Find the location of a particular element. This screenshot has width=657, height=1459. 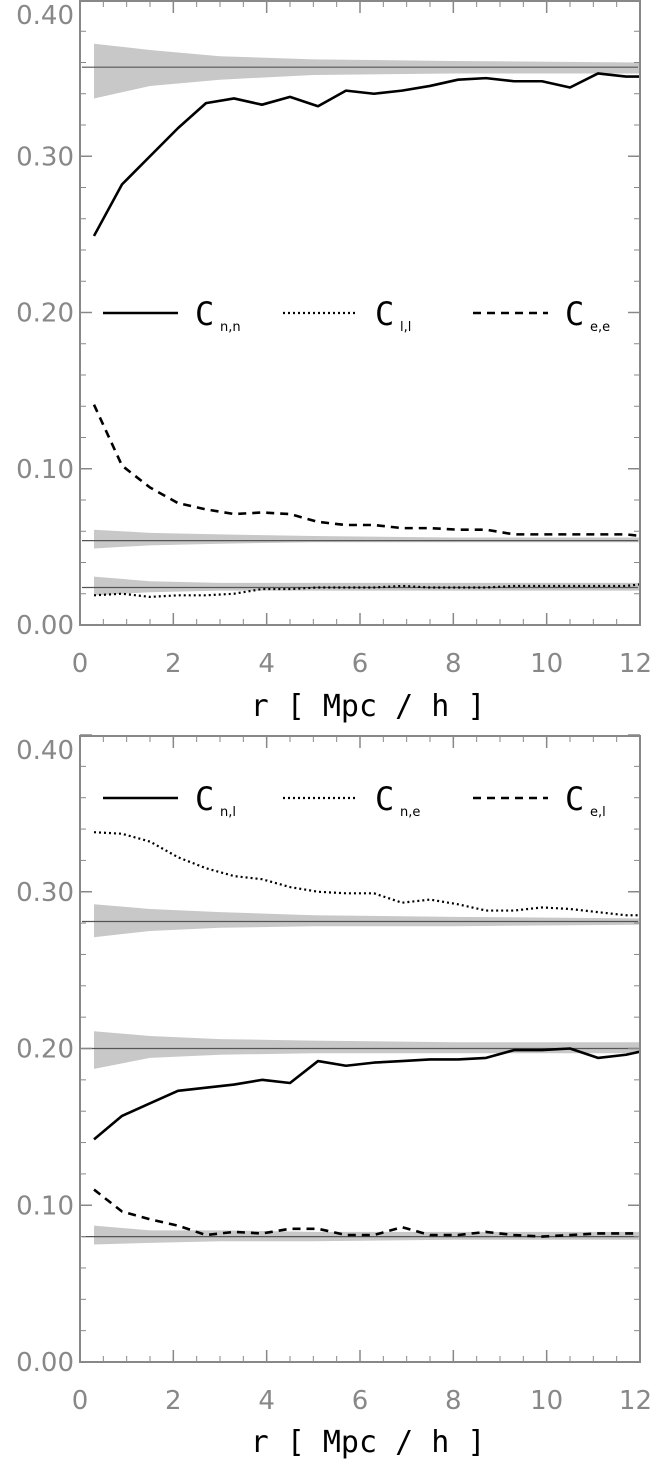

legend-subscript: l,l is located at coordinates (405, 327).